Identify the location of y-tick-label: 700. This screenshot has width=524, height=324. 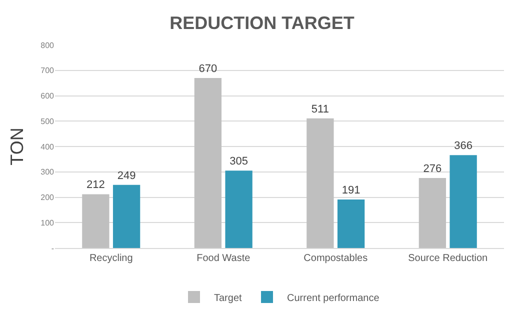
(47, 71).